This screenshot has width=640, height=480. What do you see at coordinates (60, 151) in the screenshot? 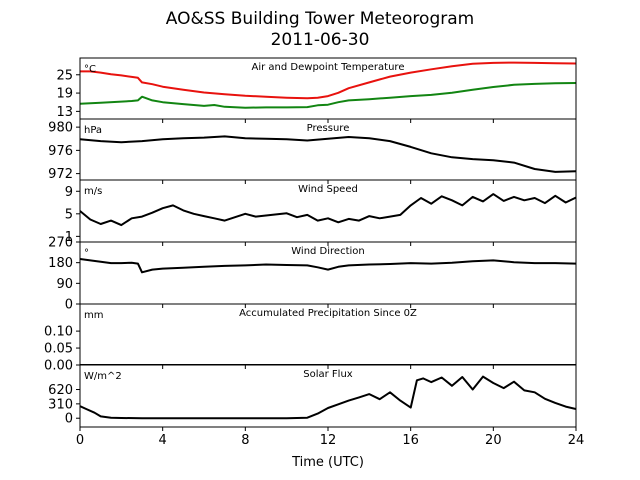
I see `pressure-y-tick-label: 976` at bounding box center [60, 151].